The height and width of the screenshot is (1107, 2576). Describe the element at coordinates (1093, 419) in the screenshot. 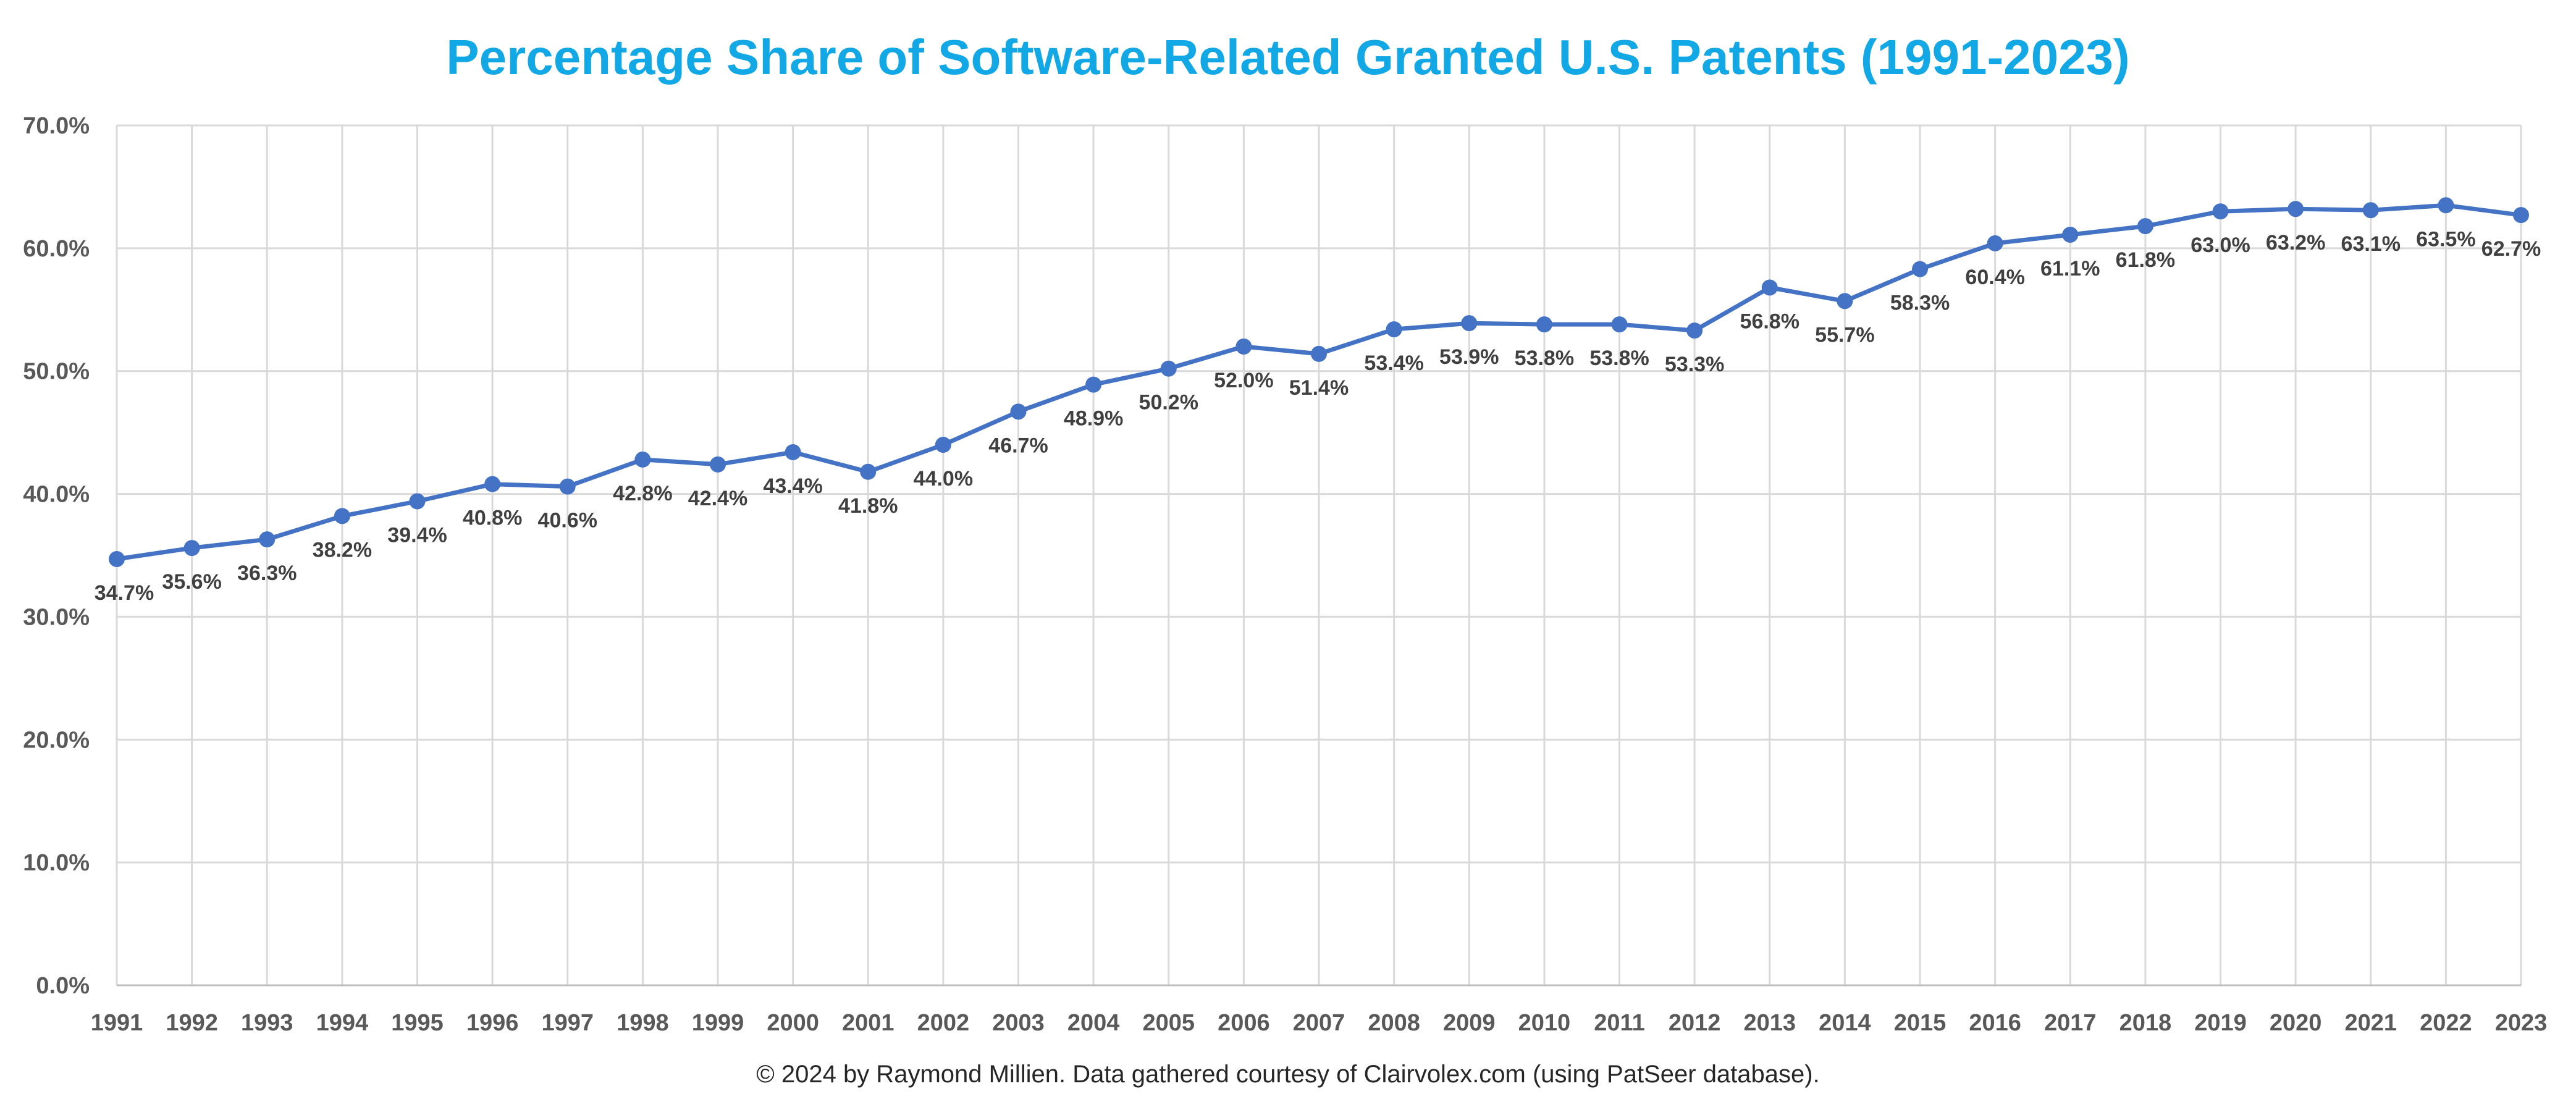

I see `data-label: 48.9%` at that location.